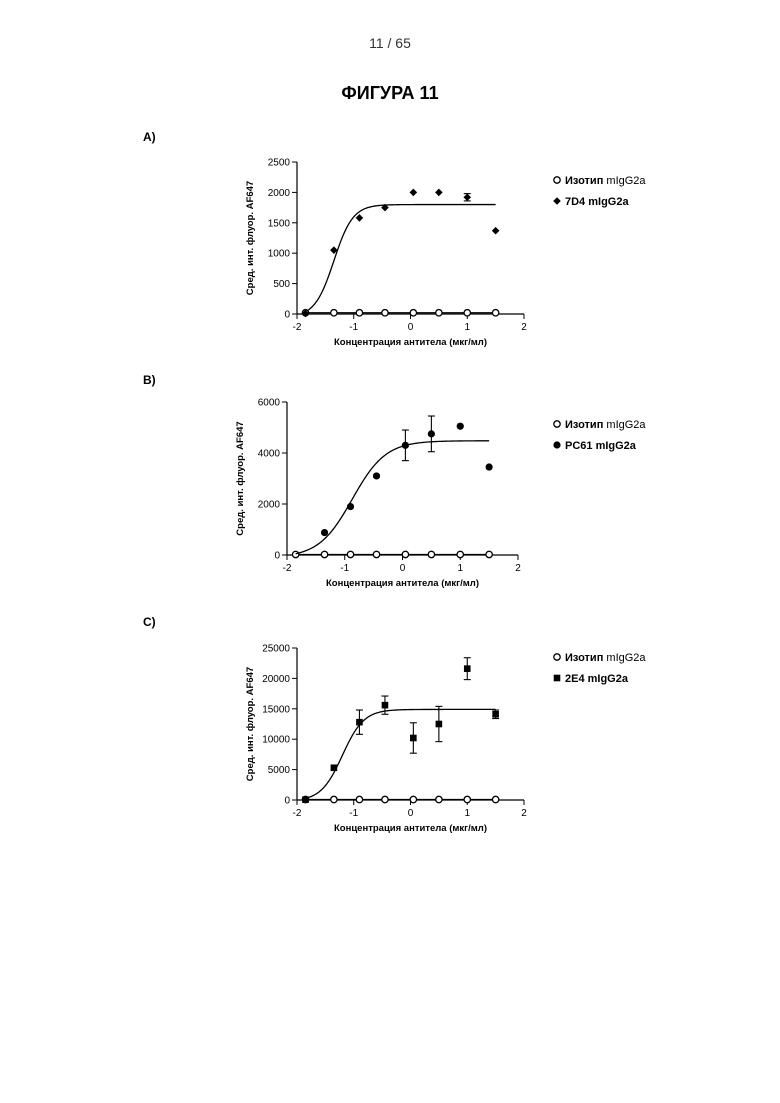  I want to click on page-number: 11 / 65, so click(390, 43).